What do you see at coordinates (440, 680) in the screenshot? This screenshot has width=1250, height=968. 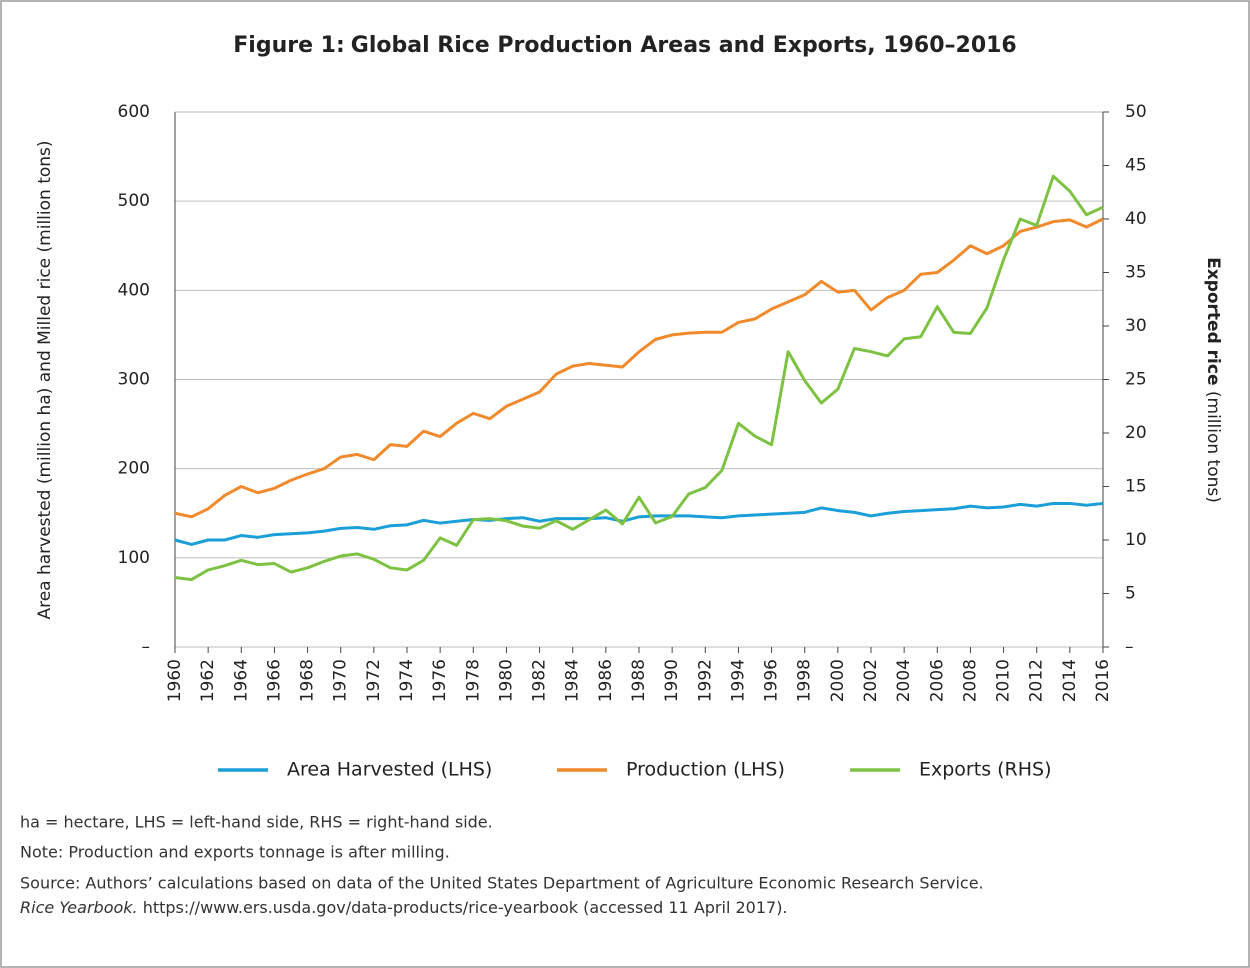 I see `x-tick-label: 1976` at bounding box center [440, 680].